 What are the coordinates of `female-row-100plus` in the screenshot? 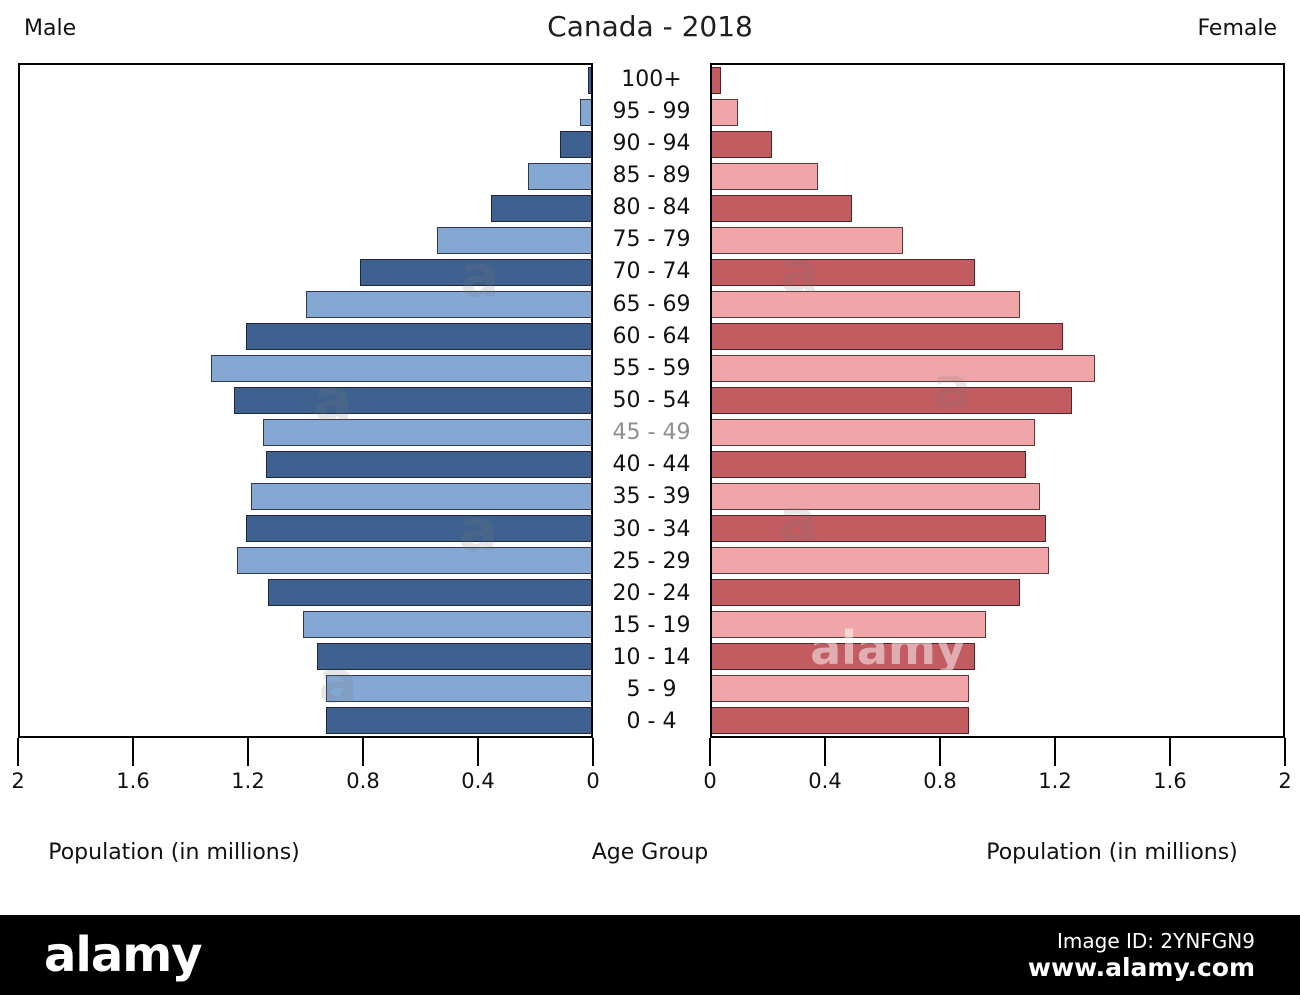 It's located at (997, 81).